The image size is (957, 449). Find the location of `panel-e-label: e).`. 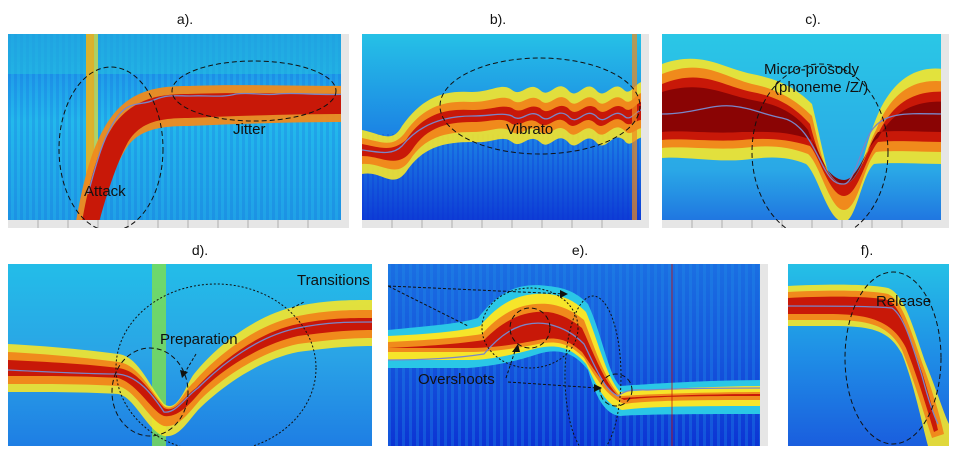

panel-e-label: e). is located at coordinates (580, 250).